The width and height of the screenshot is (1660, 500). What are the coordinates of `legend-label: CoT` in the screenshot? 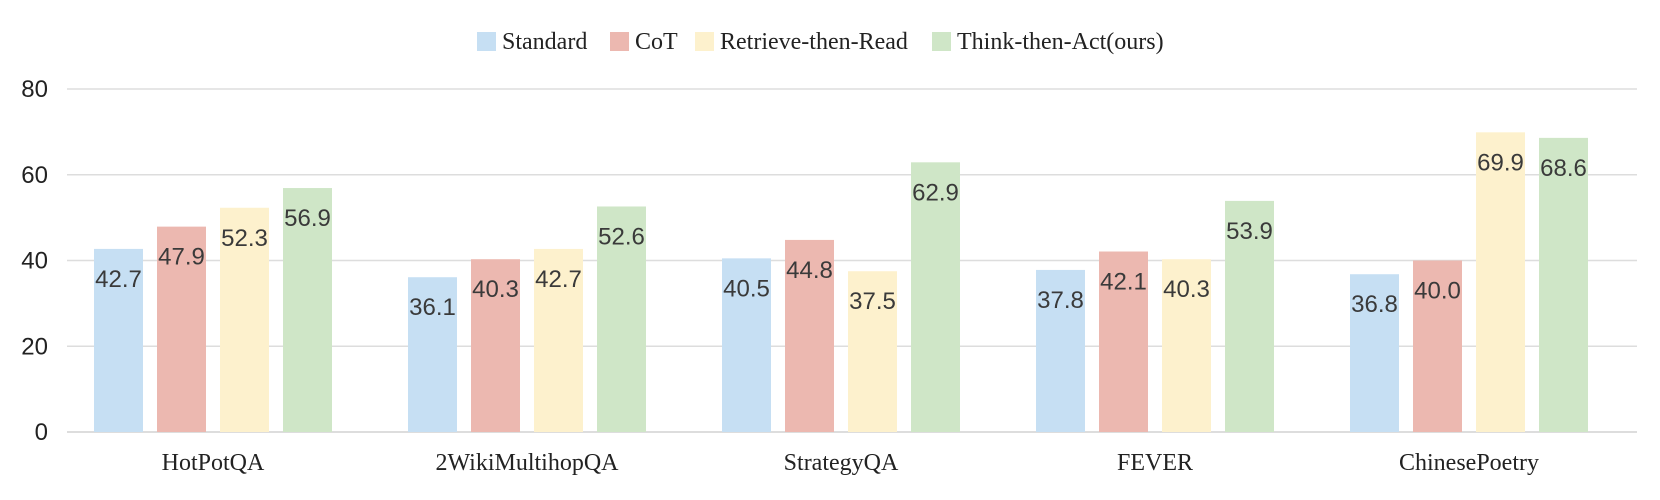 It's located at (656, 42).